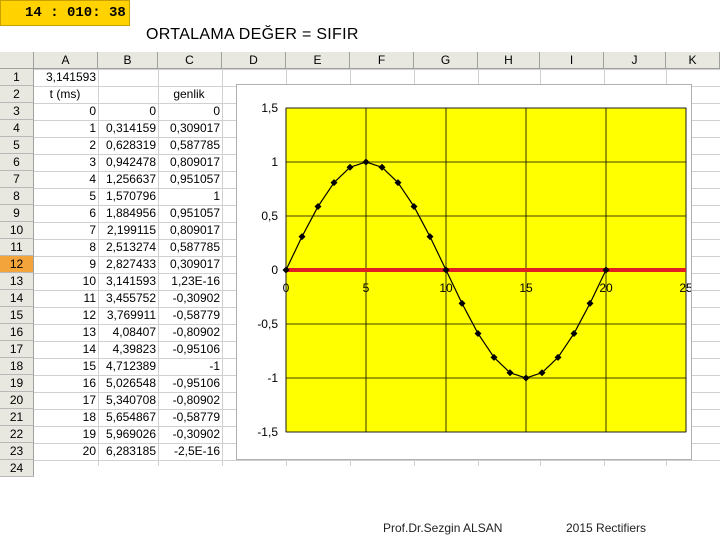 Image resolution: width=720 pixels, height=540 pixels. What do you see at coordinates (131, 230) in the screenshot?
I see `cell-b10: 2,199115` at bounding box center [131, 230].